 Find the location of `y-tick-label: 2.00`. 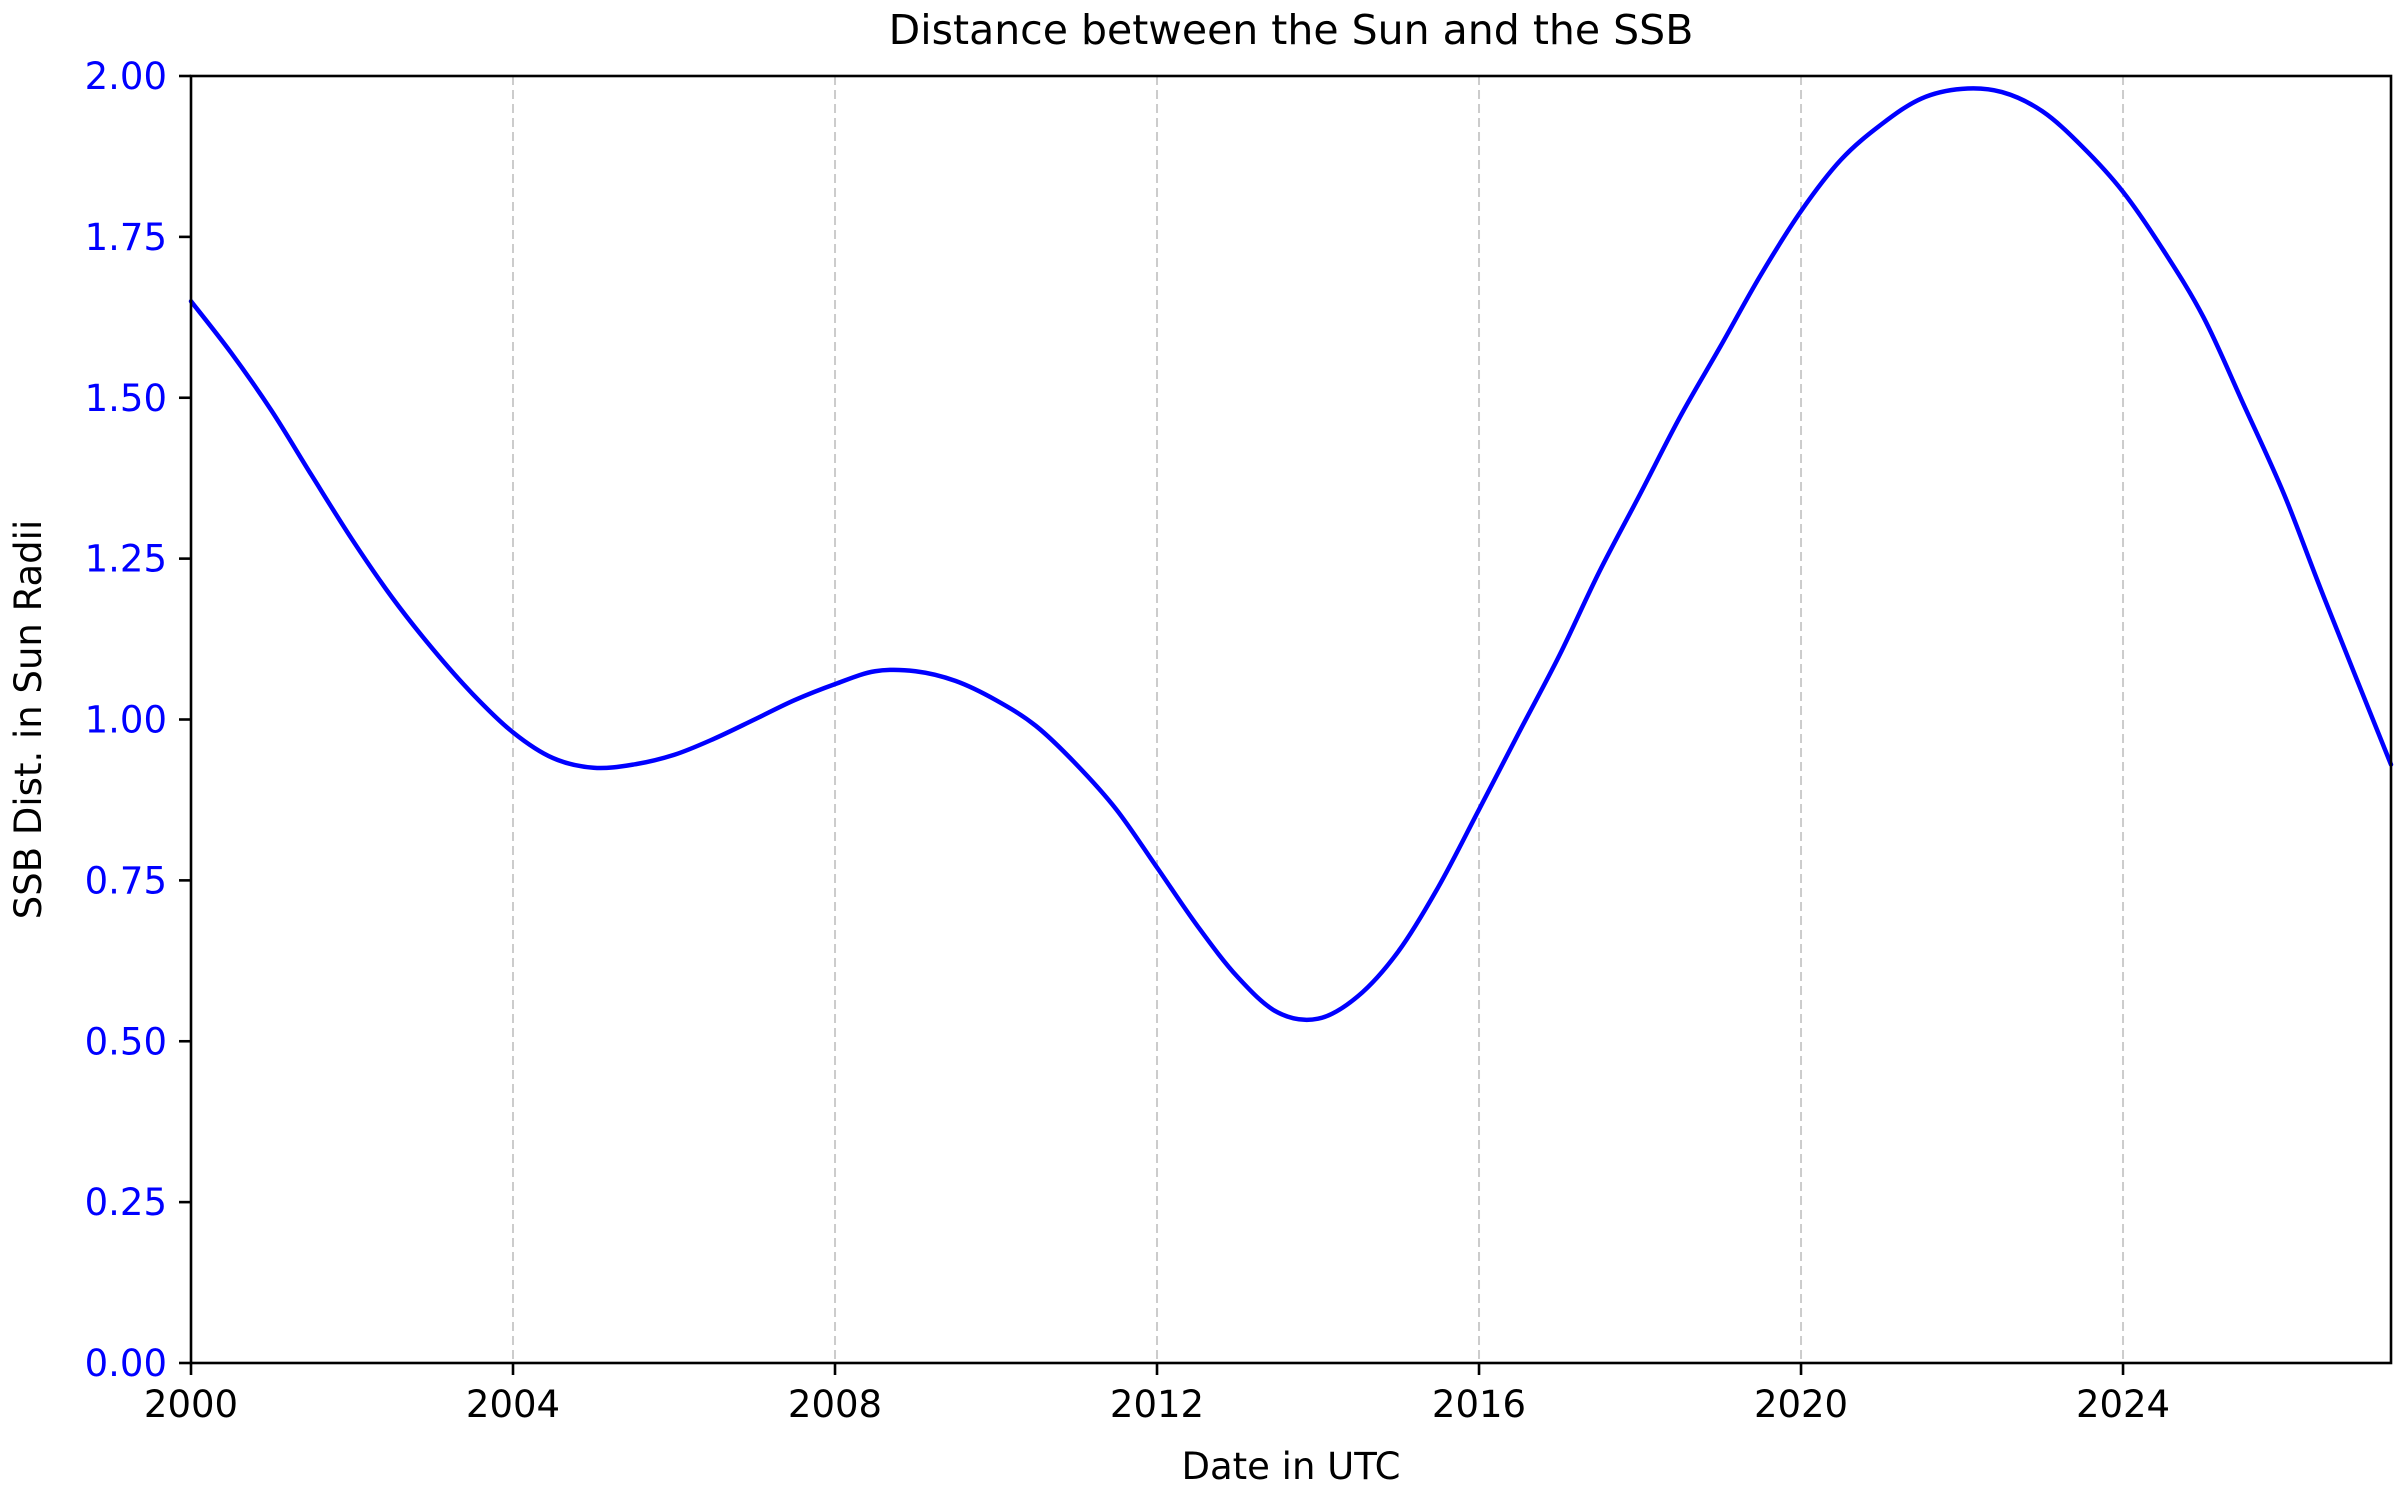

y-tick-label: 2.00 is located at coordinates (126, 76).